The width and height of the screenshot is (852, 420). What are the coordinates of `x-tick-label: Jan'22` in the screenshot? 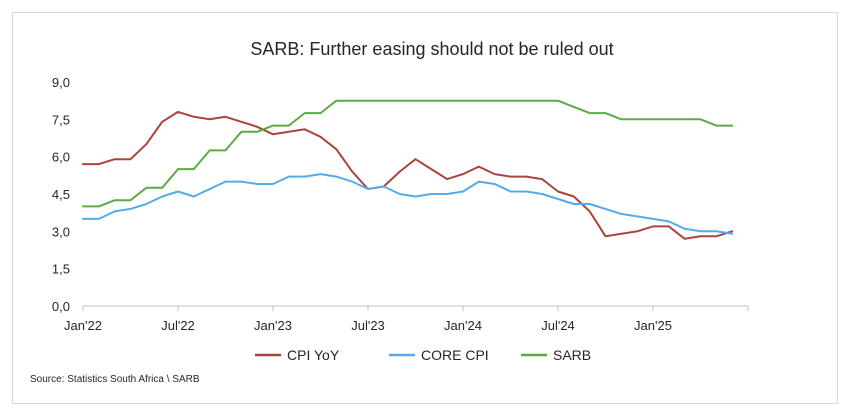 It's located at (83, 325).